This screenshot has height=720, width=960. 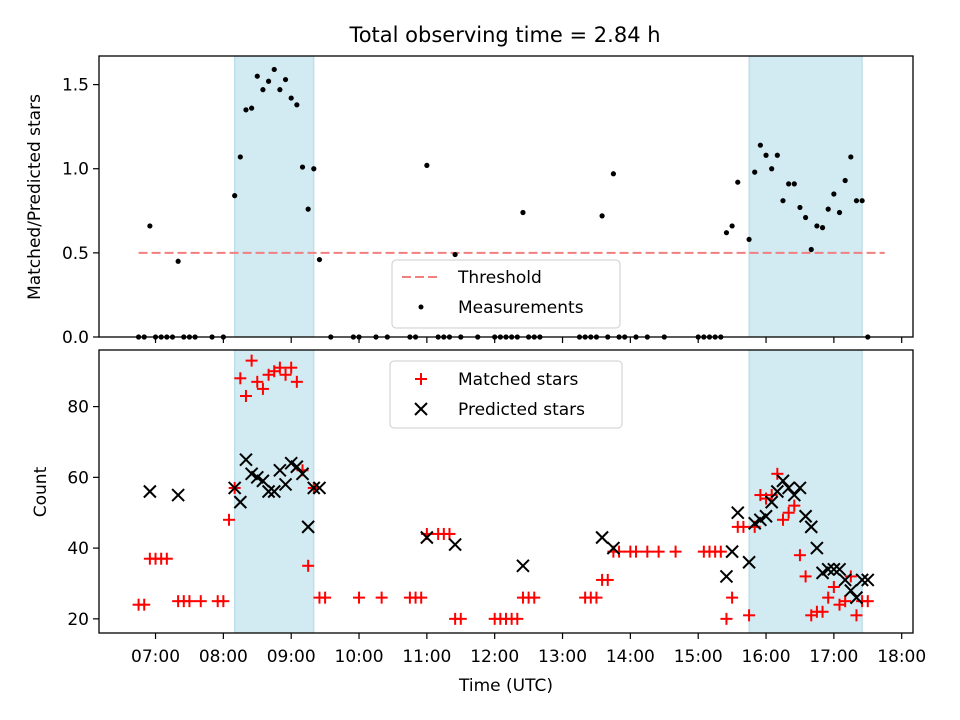 What do you see at coordinates (75, 338) in the screenshot?
I see `top-ytick-label: 0.0` at bounding box center [75, 338].